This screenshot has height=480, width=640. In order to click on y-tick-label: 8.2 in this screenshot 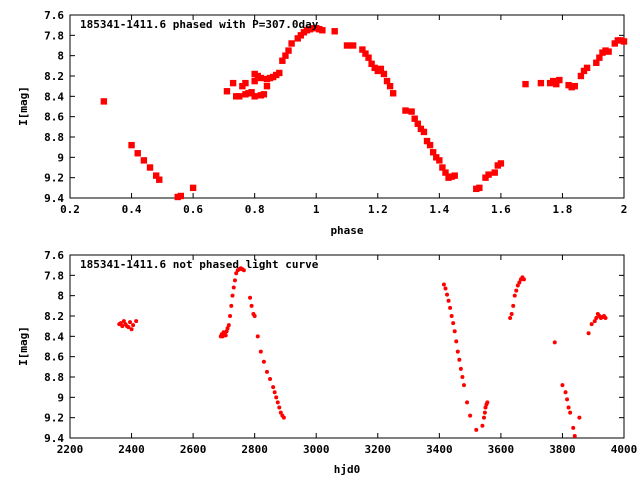, I will do `click(54, 76)`.